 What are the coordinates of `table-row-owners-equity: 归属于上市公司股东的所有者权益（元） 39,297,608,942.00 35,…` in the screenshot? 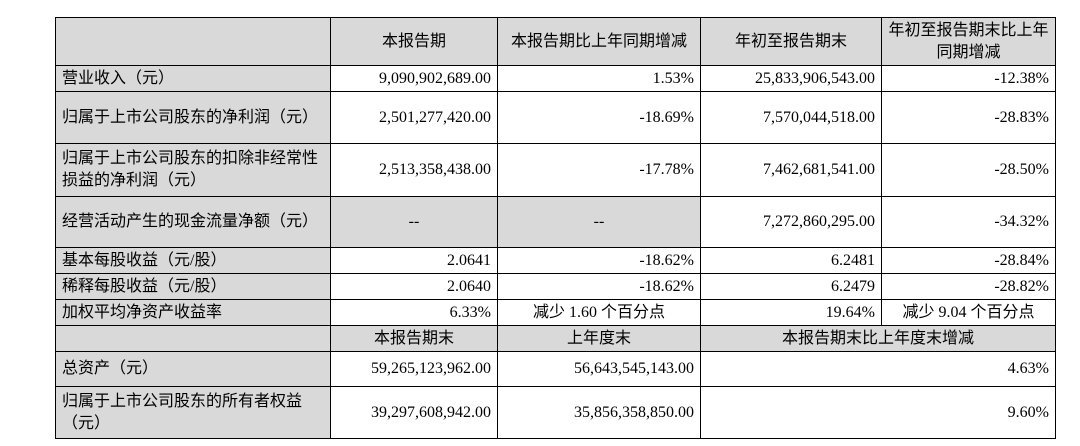 It's located at (555, 412).